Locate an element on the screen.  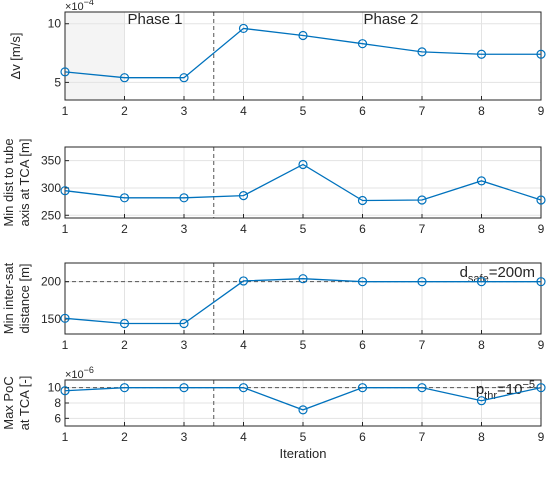
y-exponent-label: ×10⁻⁴ is located at coordinates (79, 6).